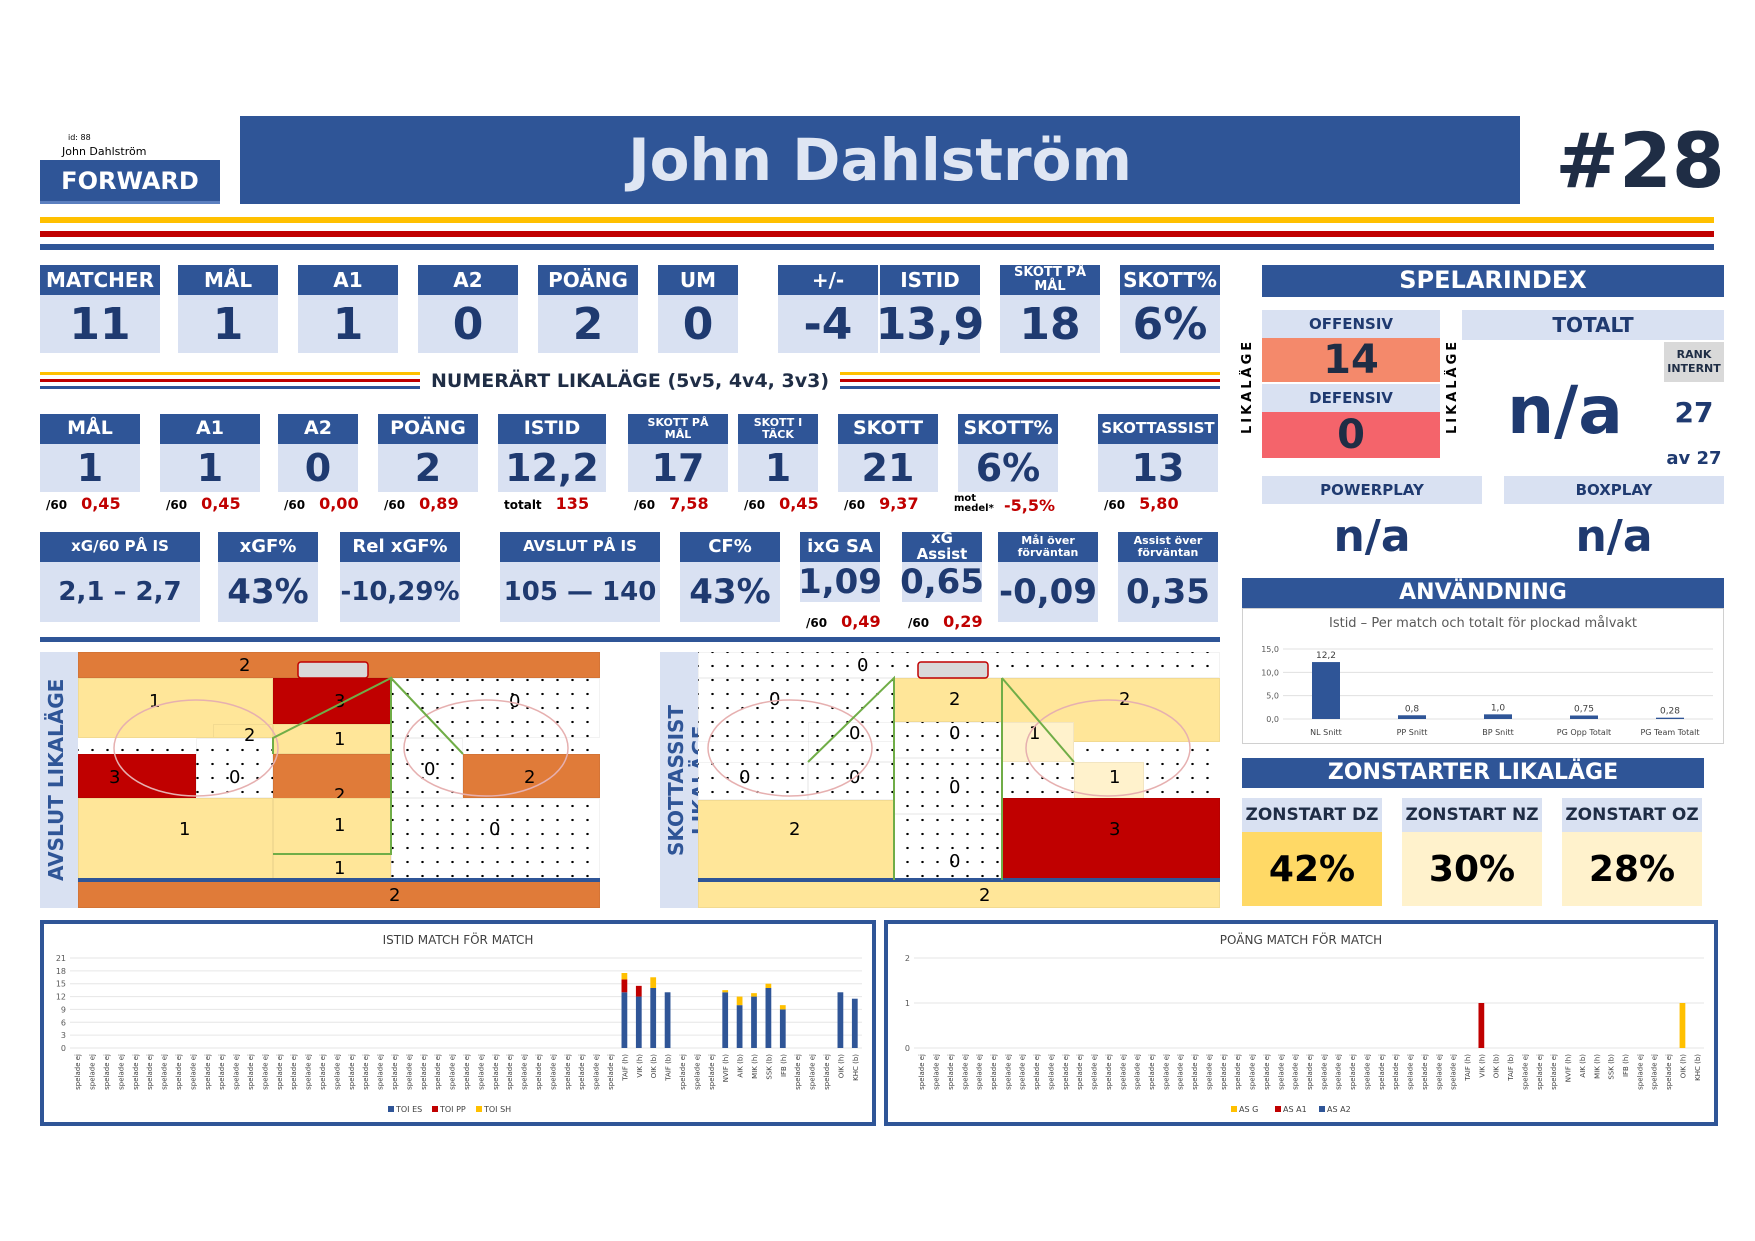 The image size is (1755, 1241). Describe the element at coordinates (572, 503) in the screenshot. I see `sub-value: 135` at that location.